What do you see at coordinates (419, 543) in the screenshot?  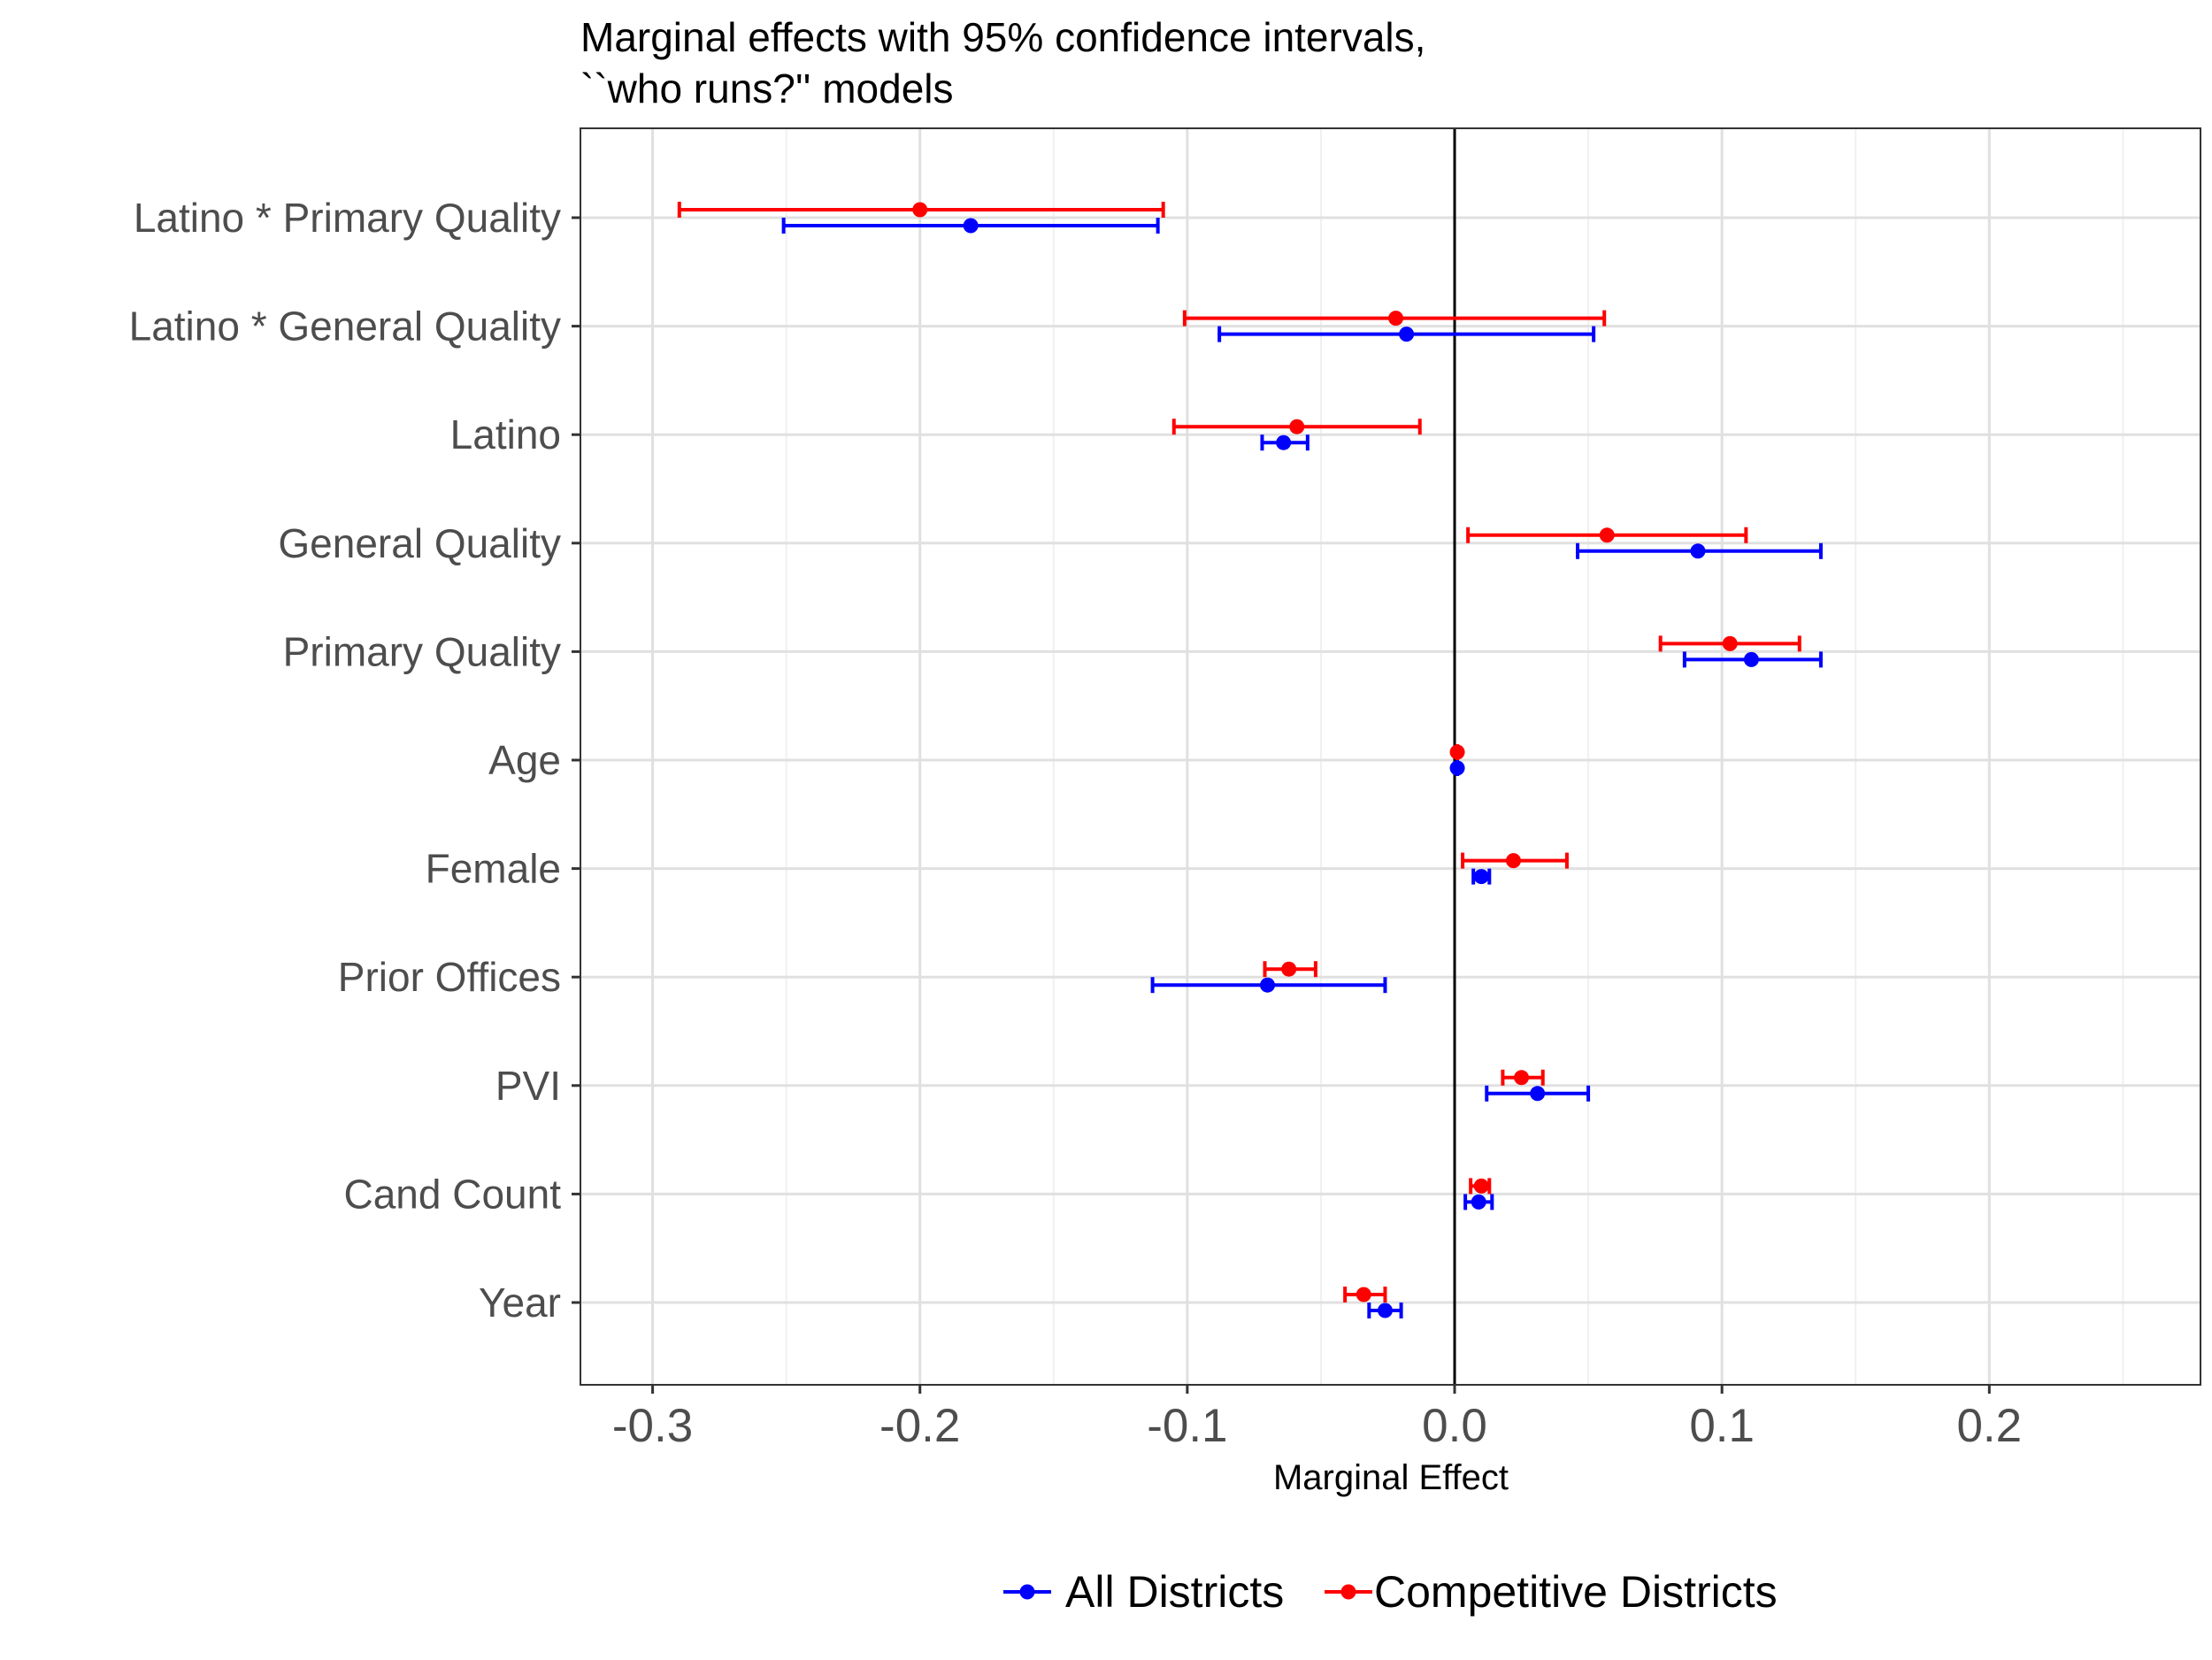 I see `y-tick-label: General Quality` at bounding box center [419, 543].